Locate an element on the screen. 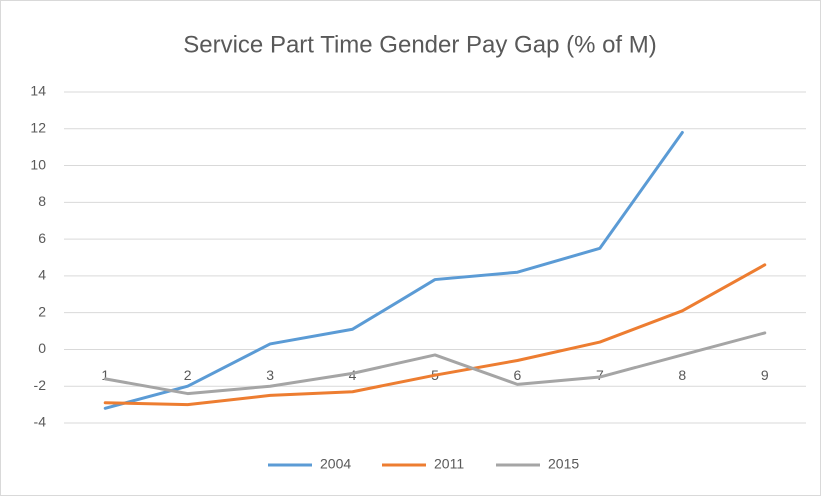 Image resolution: width=823 pixels, height=498 pixels. x-tick-label: 2 is located at coordinates (188, 375).